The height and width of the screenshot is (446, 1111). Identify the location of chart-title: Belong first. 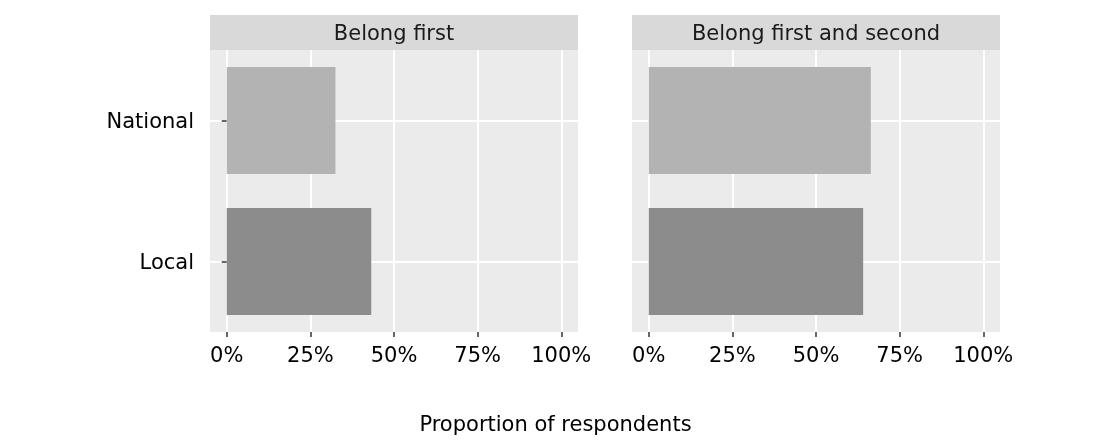
(394, 32).